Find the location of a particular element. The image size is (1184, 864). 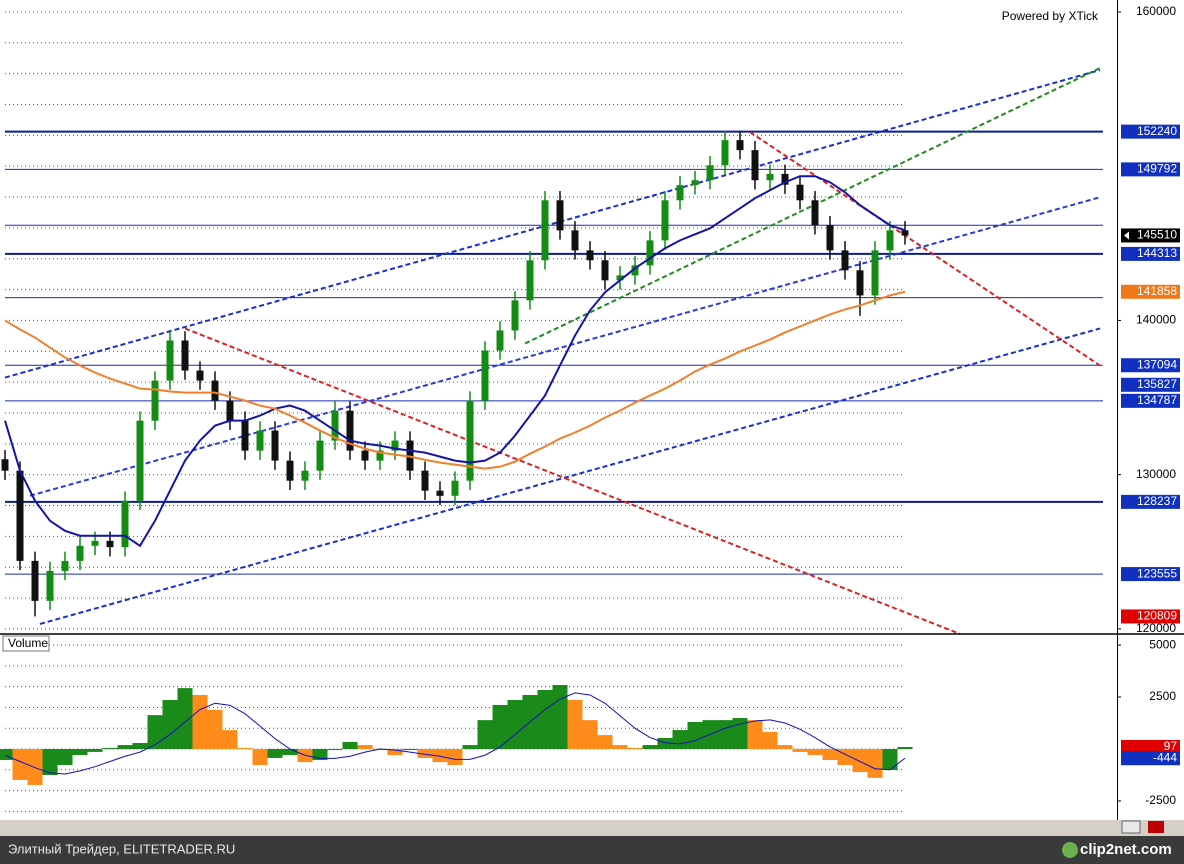

exit-button is located at coordinates (1156, 827).